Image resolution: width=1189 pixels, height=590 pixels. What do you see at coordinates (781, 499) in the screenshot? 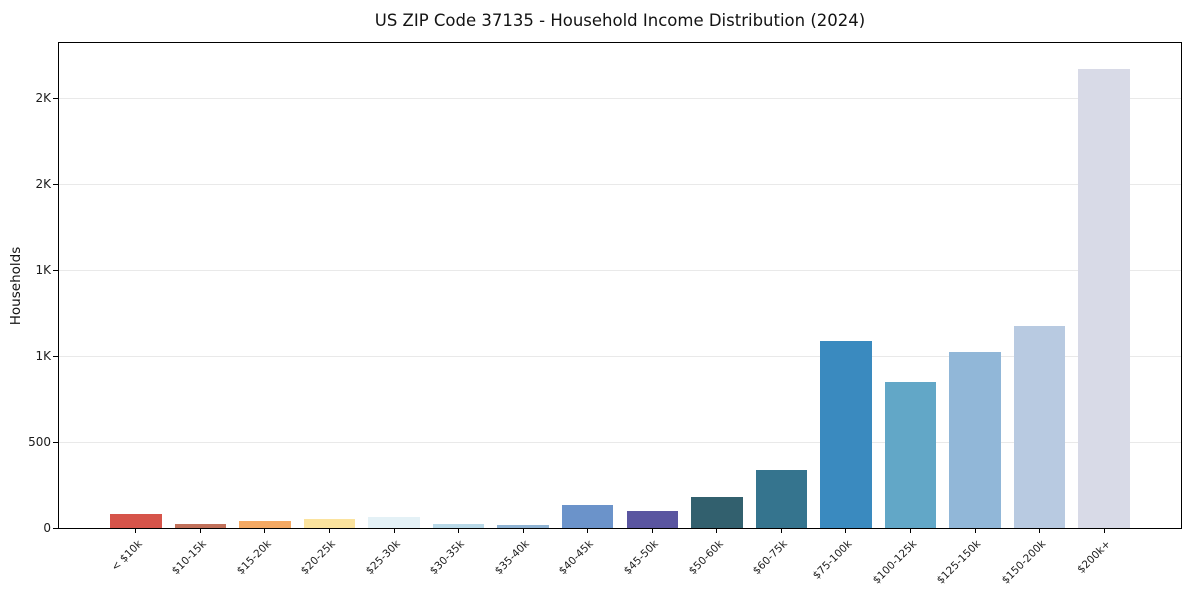
I see `bar-$60-75k` at bounding box center [781, 499].